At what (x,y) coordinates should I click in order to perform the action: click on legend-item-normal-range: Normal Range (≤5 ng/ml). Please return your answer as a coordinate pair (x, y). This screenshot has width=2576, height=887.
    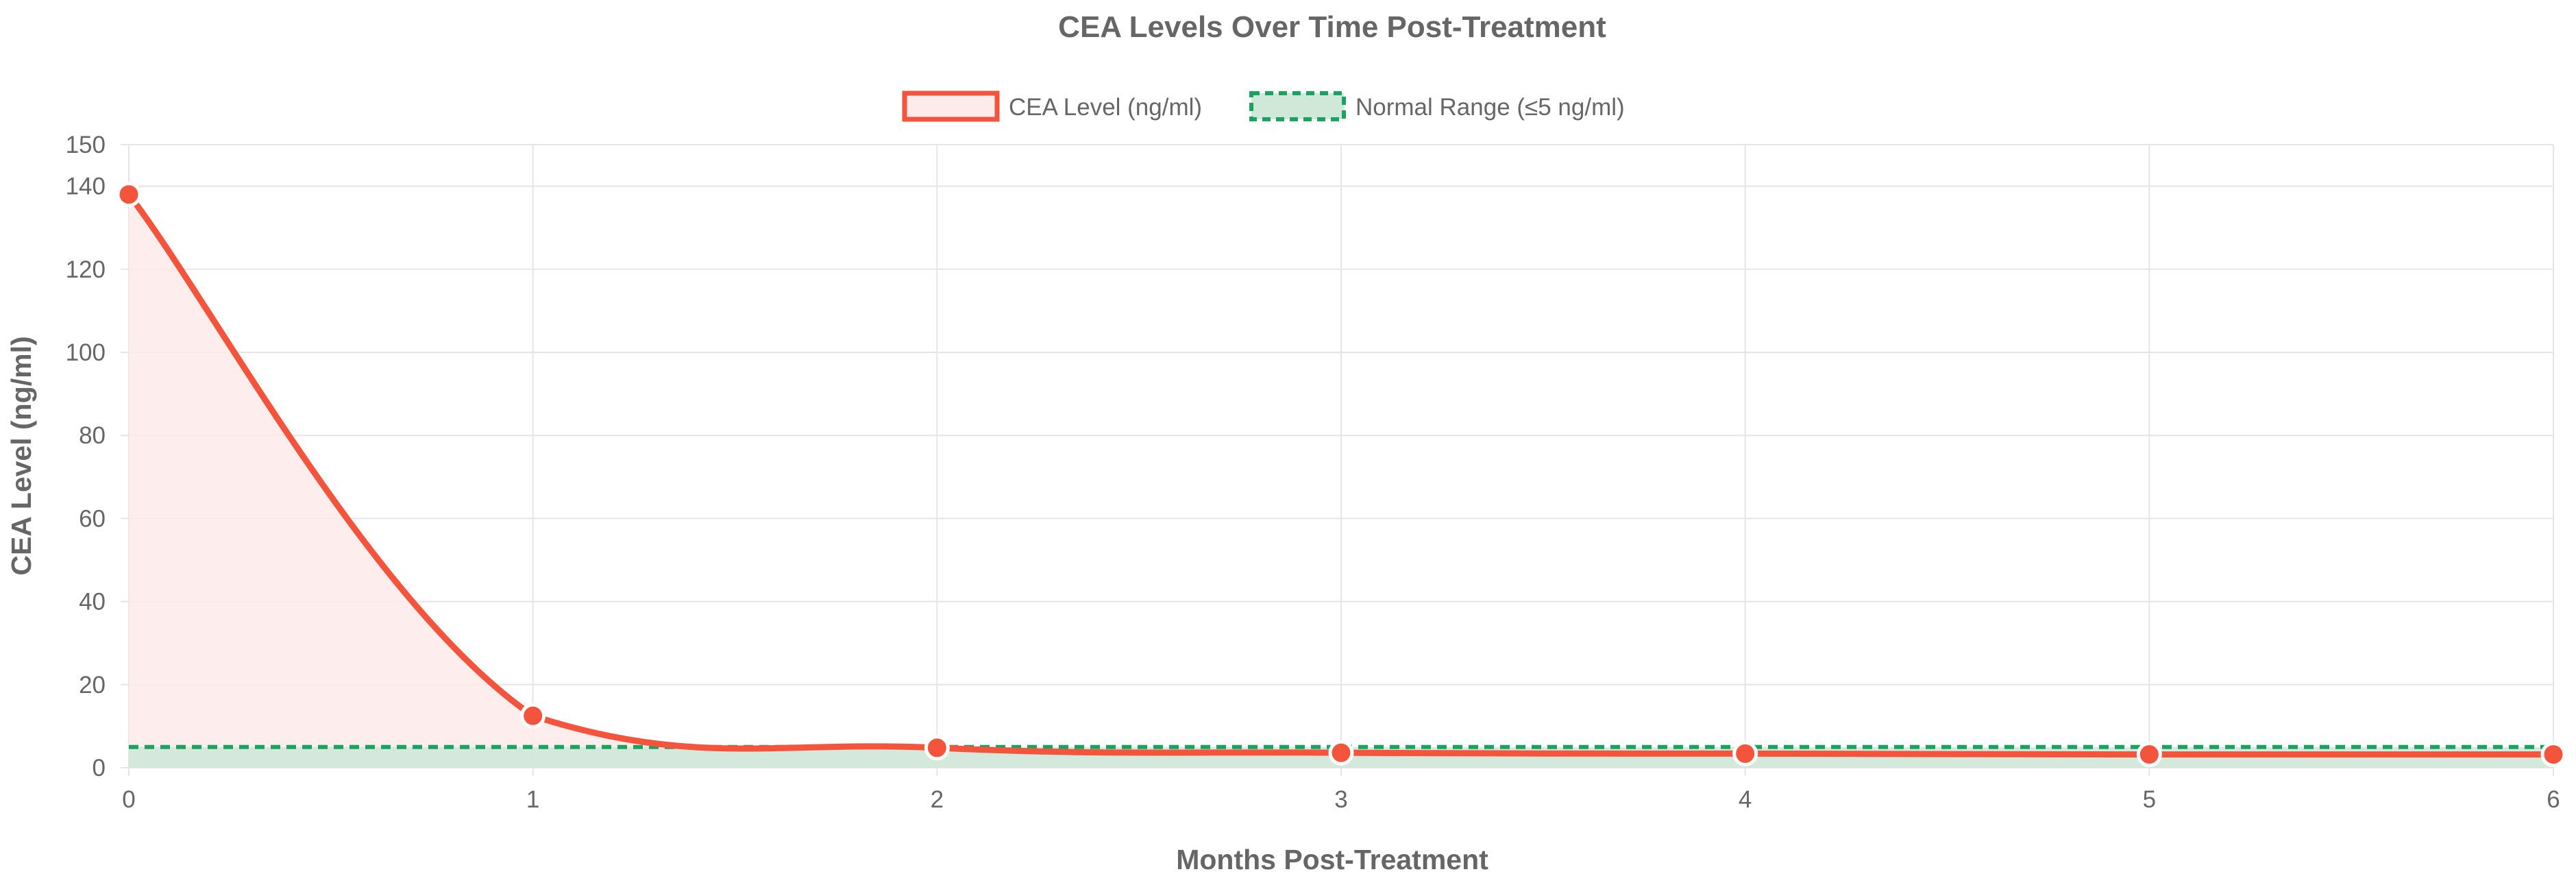
    Looking at the image, I should click on (1437, 106).